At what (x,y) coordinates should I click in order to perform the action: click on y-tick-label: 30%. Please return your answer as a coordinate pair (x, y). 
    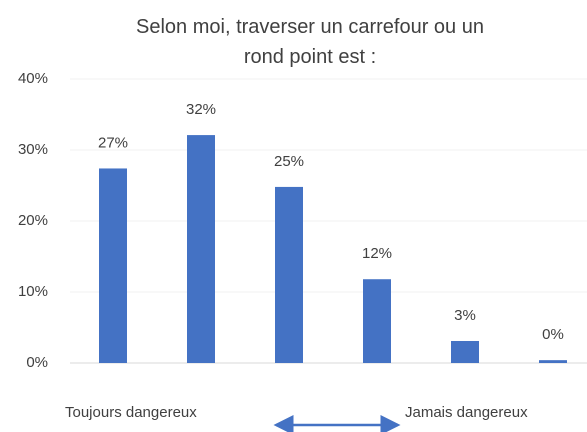
    Looking at the image, I should click on (33, 149).